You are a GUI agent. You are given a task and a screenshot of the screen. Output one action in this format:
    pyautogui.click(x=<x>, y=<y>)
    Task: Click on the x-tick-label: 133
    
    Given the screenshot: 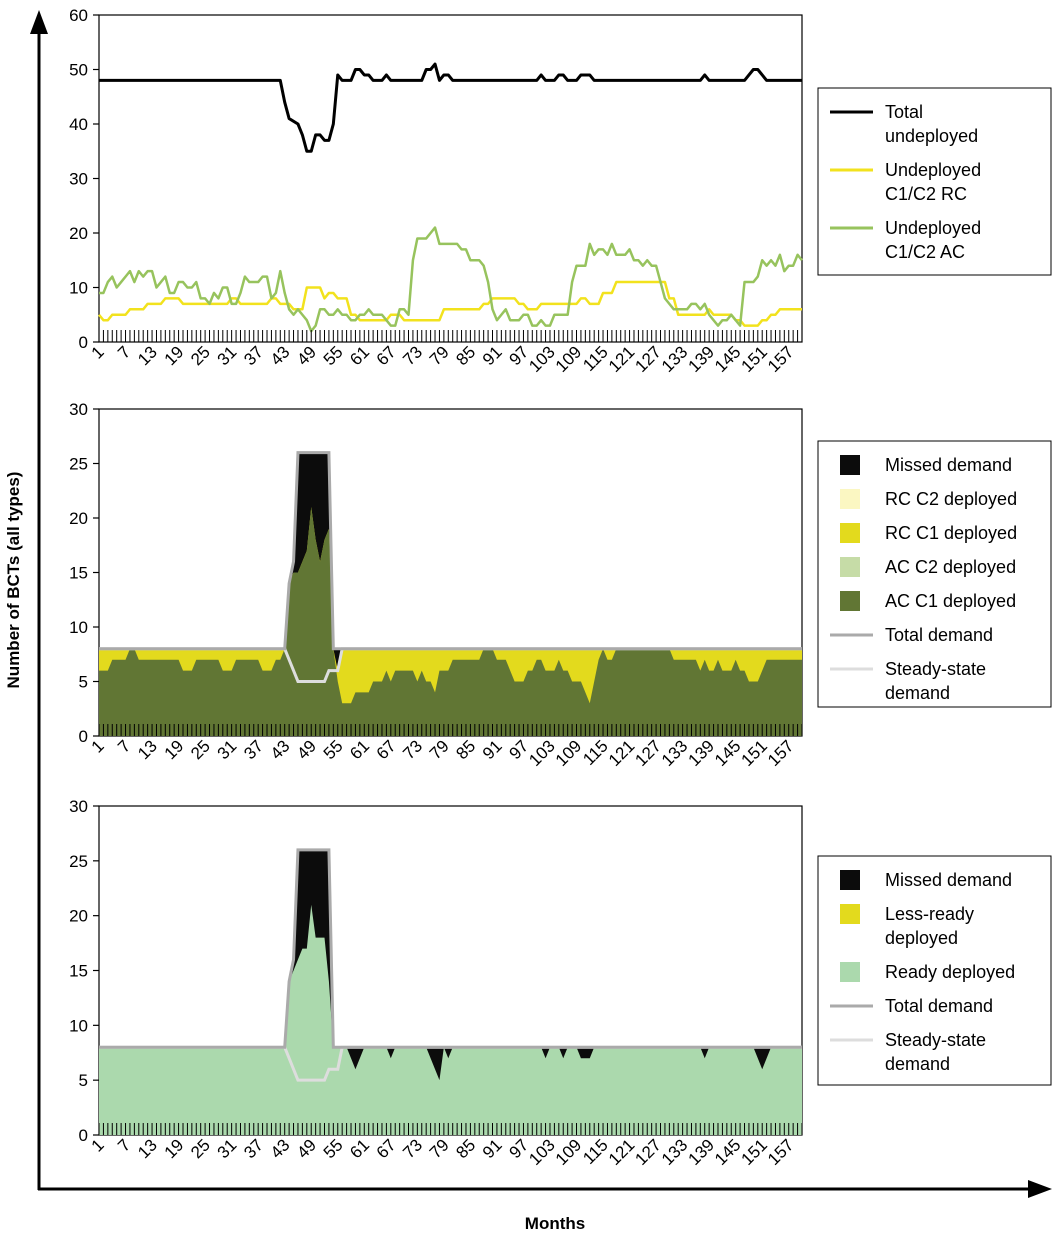 What is the action you would take?
    pyautogui.click(x=674, y=1151)
    